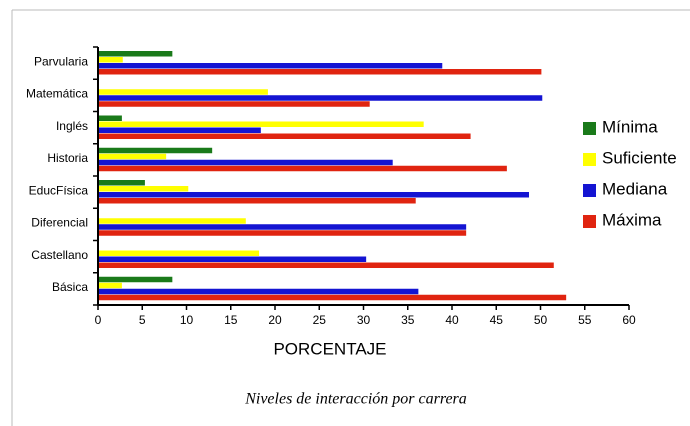 Image resolution: width=690 pixels, height=426 pixels. What do you see at coordinates (59, 223) in the screenshot?
I see `y-tick-label: Diferencial` at bounding box center [59, 223].